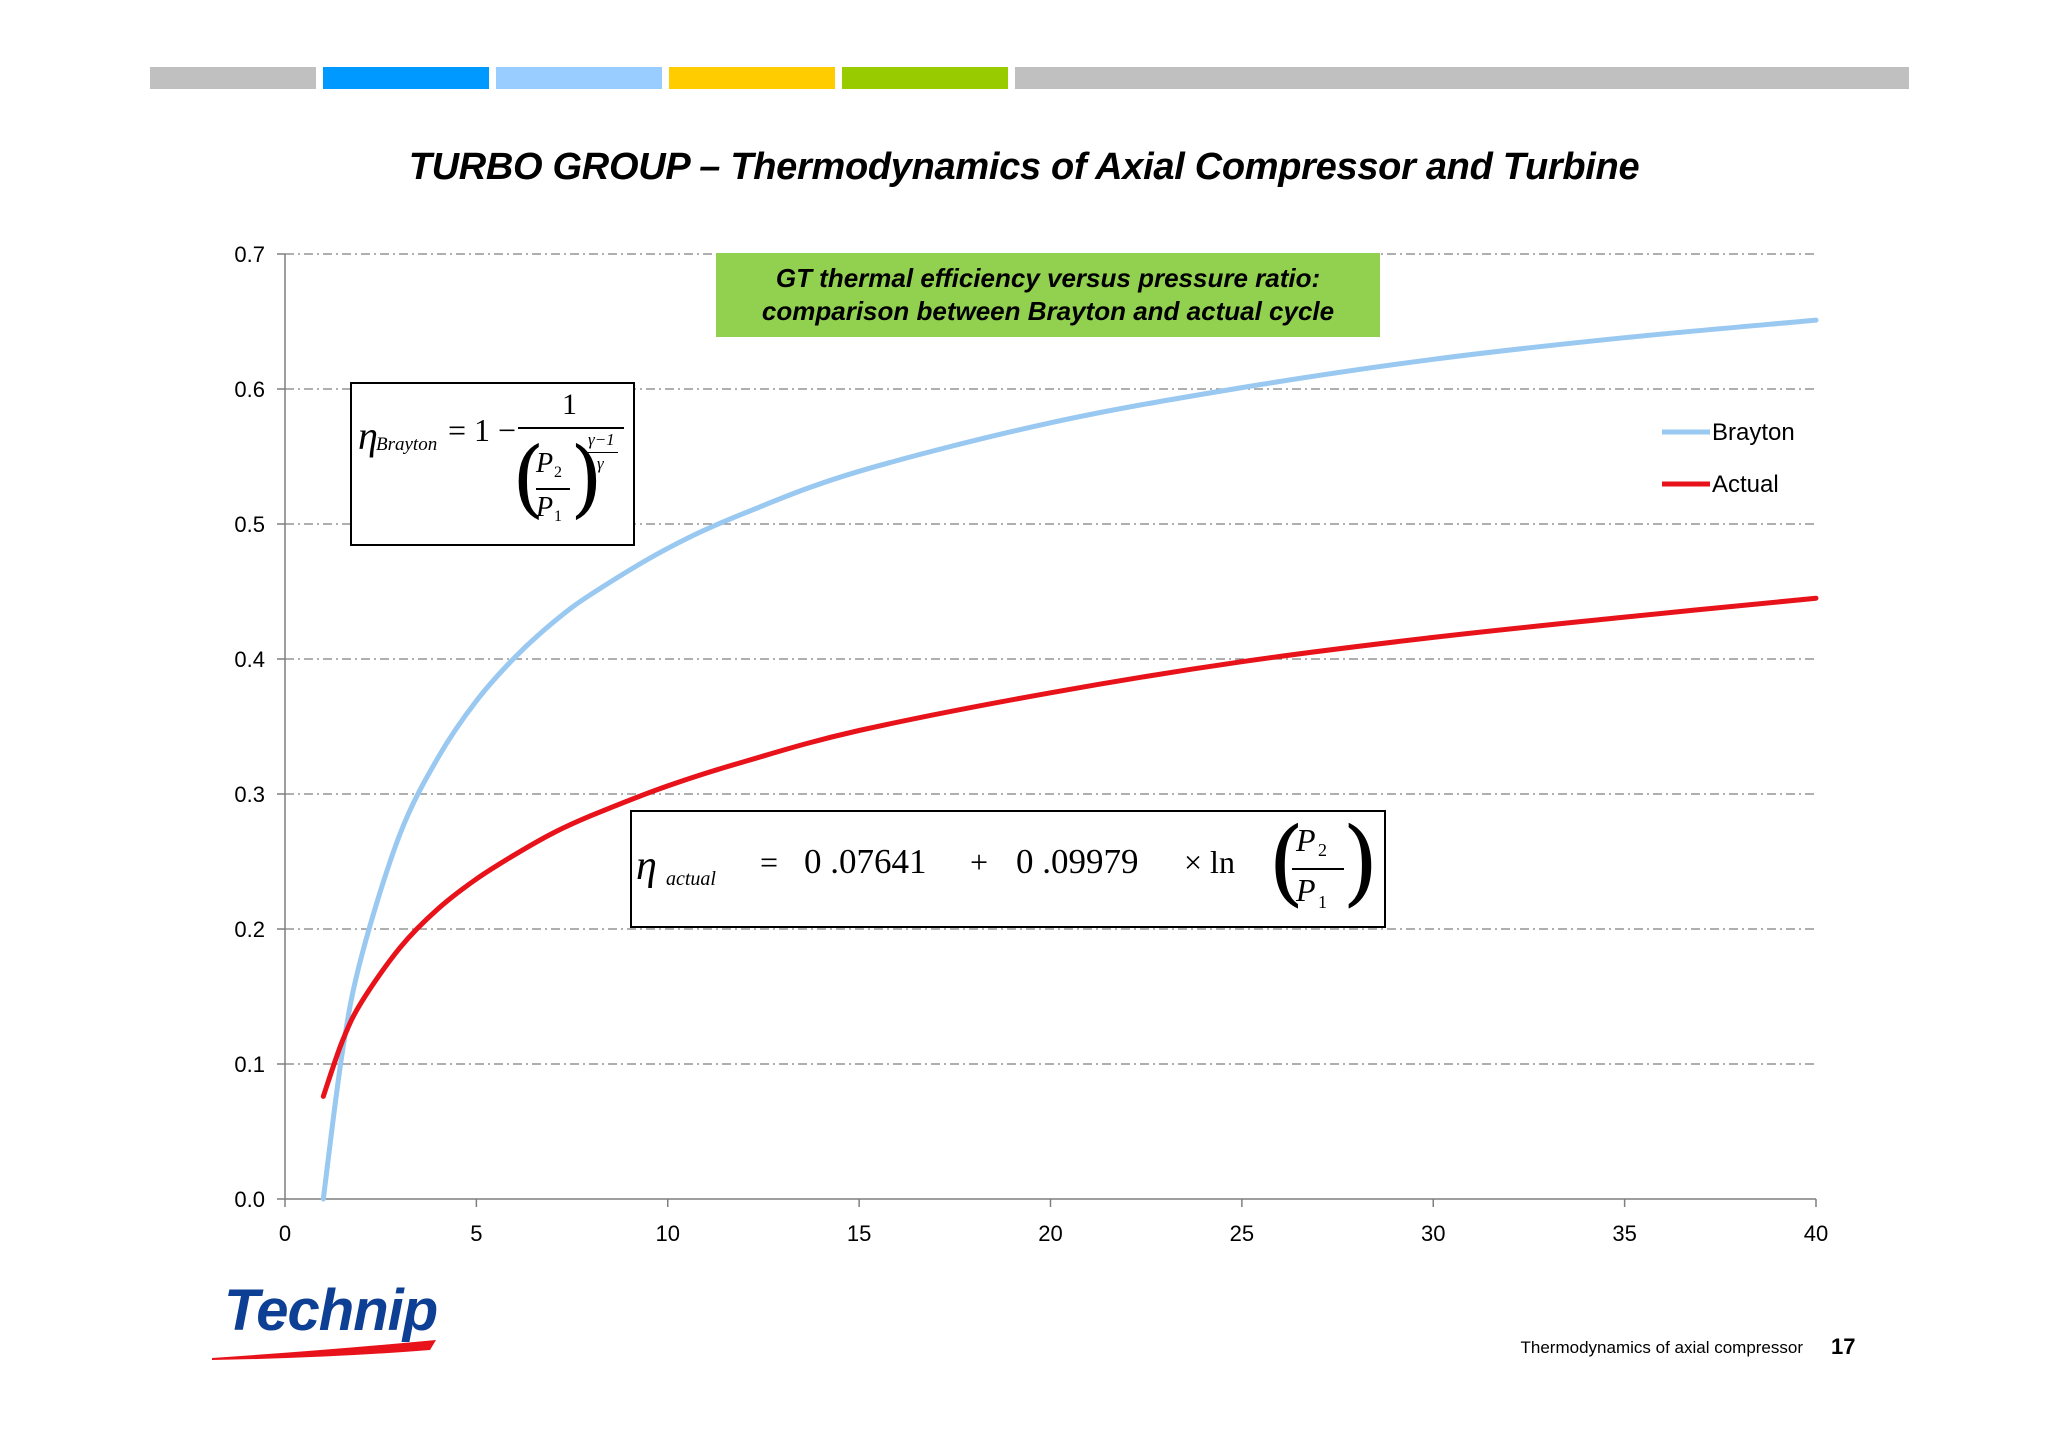 This screenshot has height=1447, width=2048. What do you see at coordinates (249, 929) in the screenshot?
I see `y-tick-label-2: 0.2` at bounding box center [249, 929].